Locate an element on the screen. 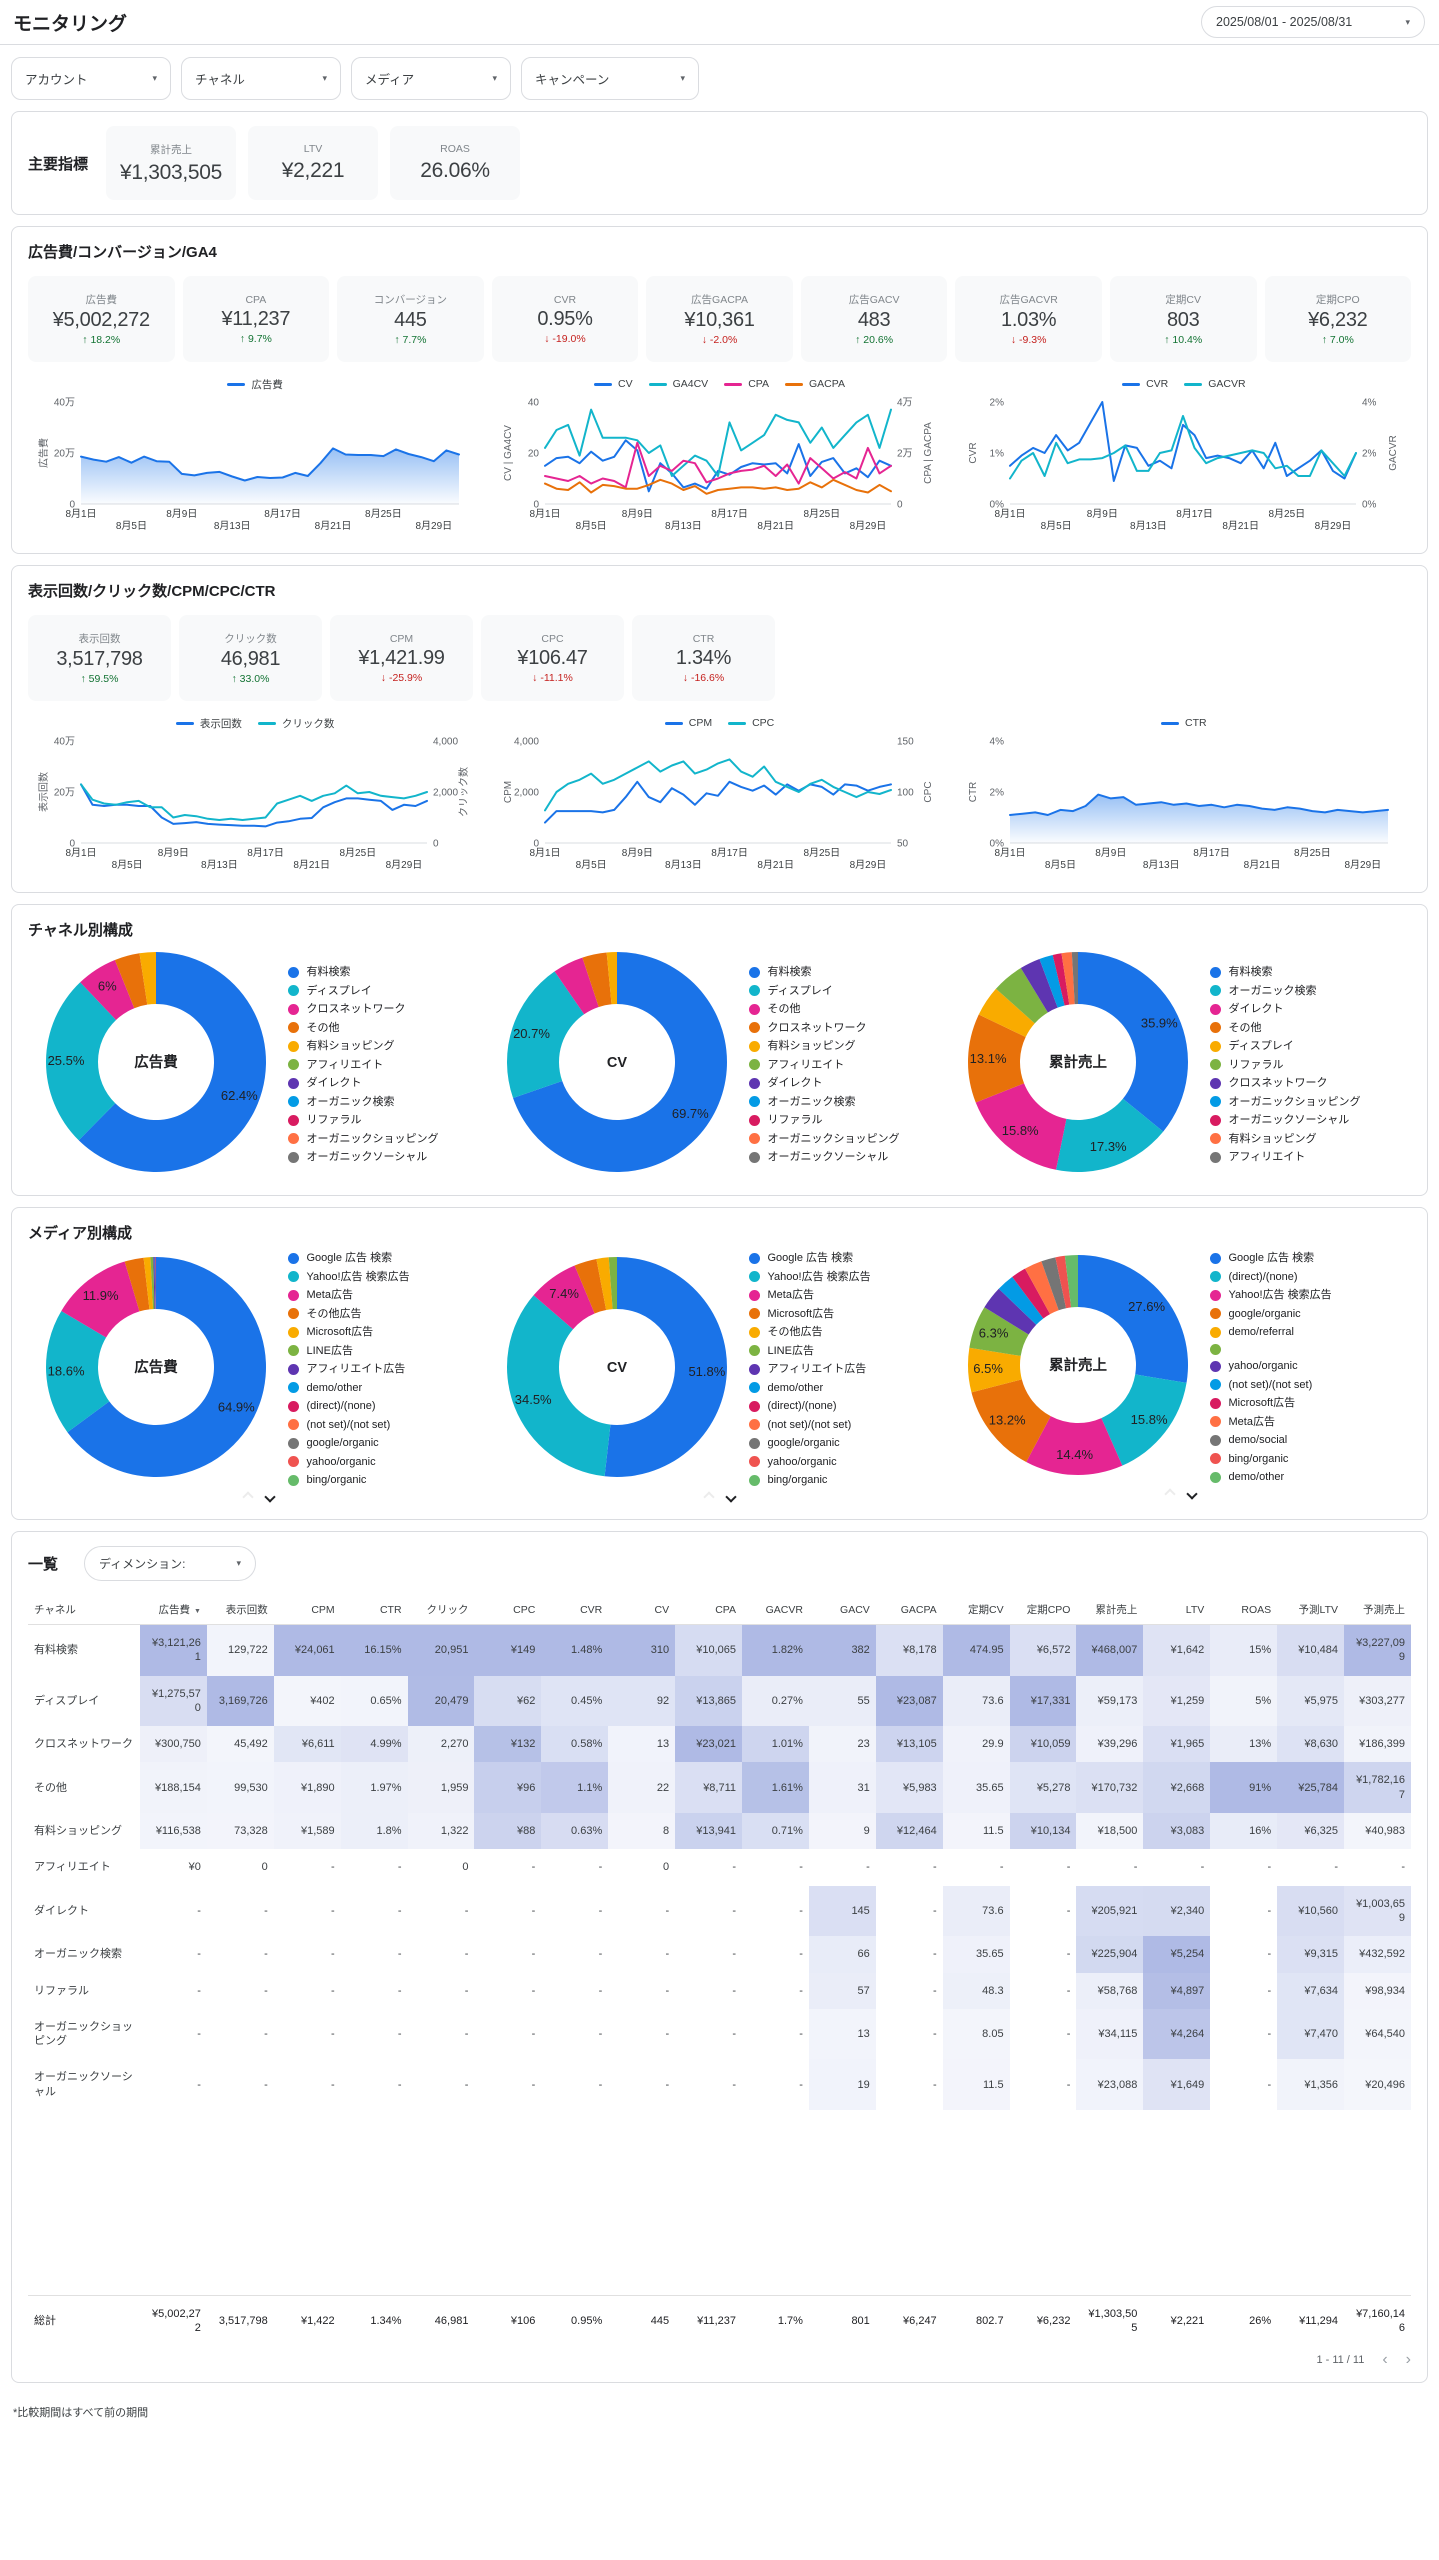 The image size is (1439, 2560). column-header-CPM: CPM is located at coordinates (307, 1610).